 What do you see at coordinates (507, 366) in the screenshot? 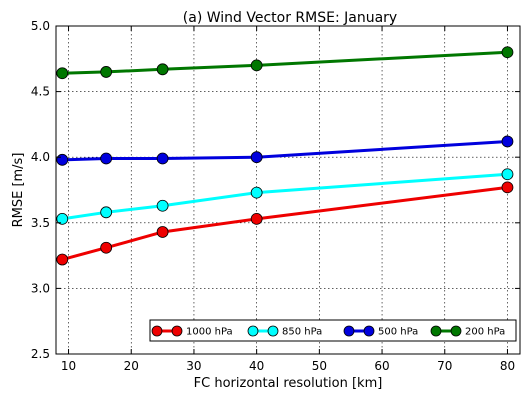
I see `x-tick-label: 80` at bounding box center [507, 366].